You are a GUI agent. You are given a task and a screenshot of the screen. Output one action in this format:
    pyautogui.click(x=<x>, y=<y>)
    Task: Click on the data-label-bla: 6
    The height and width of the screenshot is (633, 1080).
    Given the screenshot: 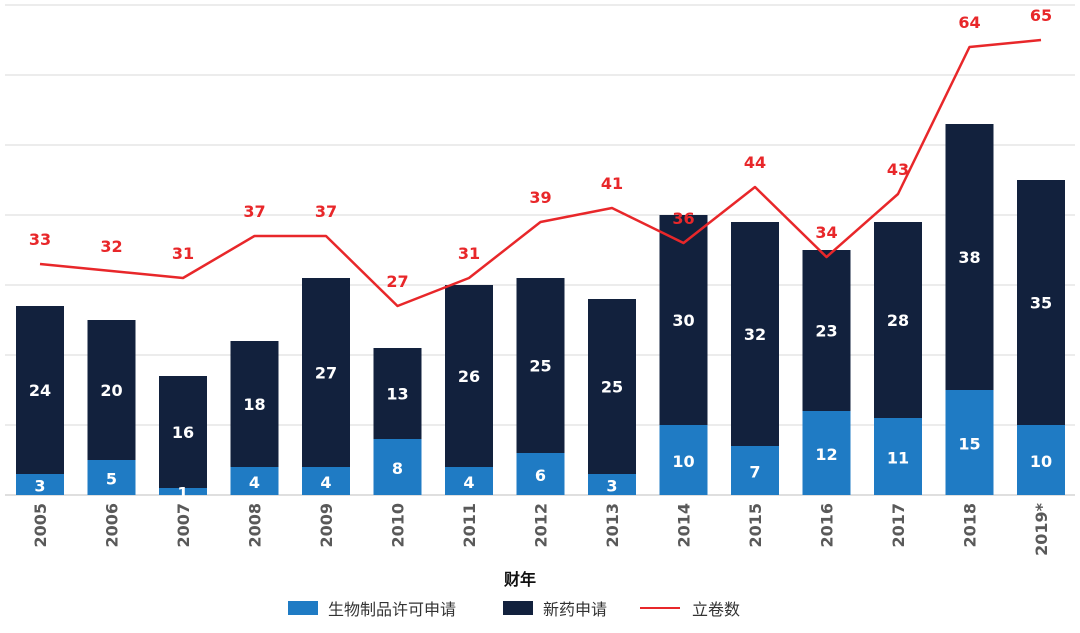 What is the action you would take?
    pyautogui.click(x=540, y=475)
    